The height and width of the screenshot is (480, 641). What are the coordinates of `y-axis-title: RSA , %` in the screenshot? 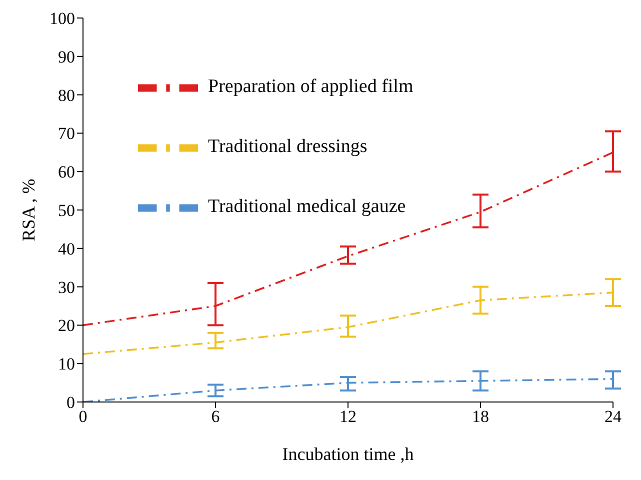 It's located at (28, 210).